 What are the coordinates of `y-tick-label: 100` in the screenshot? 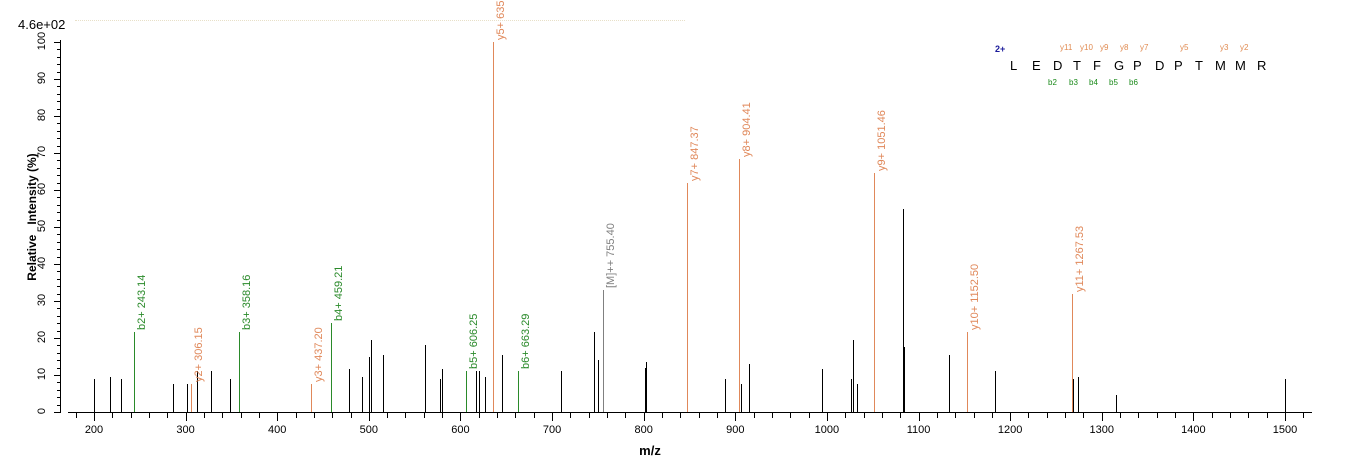 It's located at (42, 41).